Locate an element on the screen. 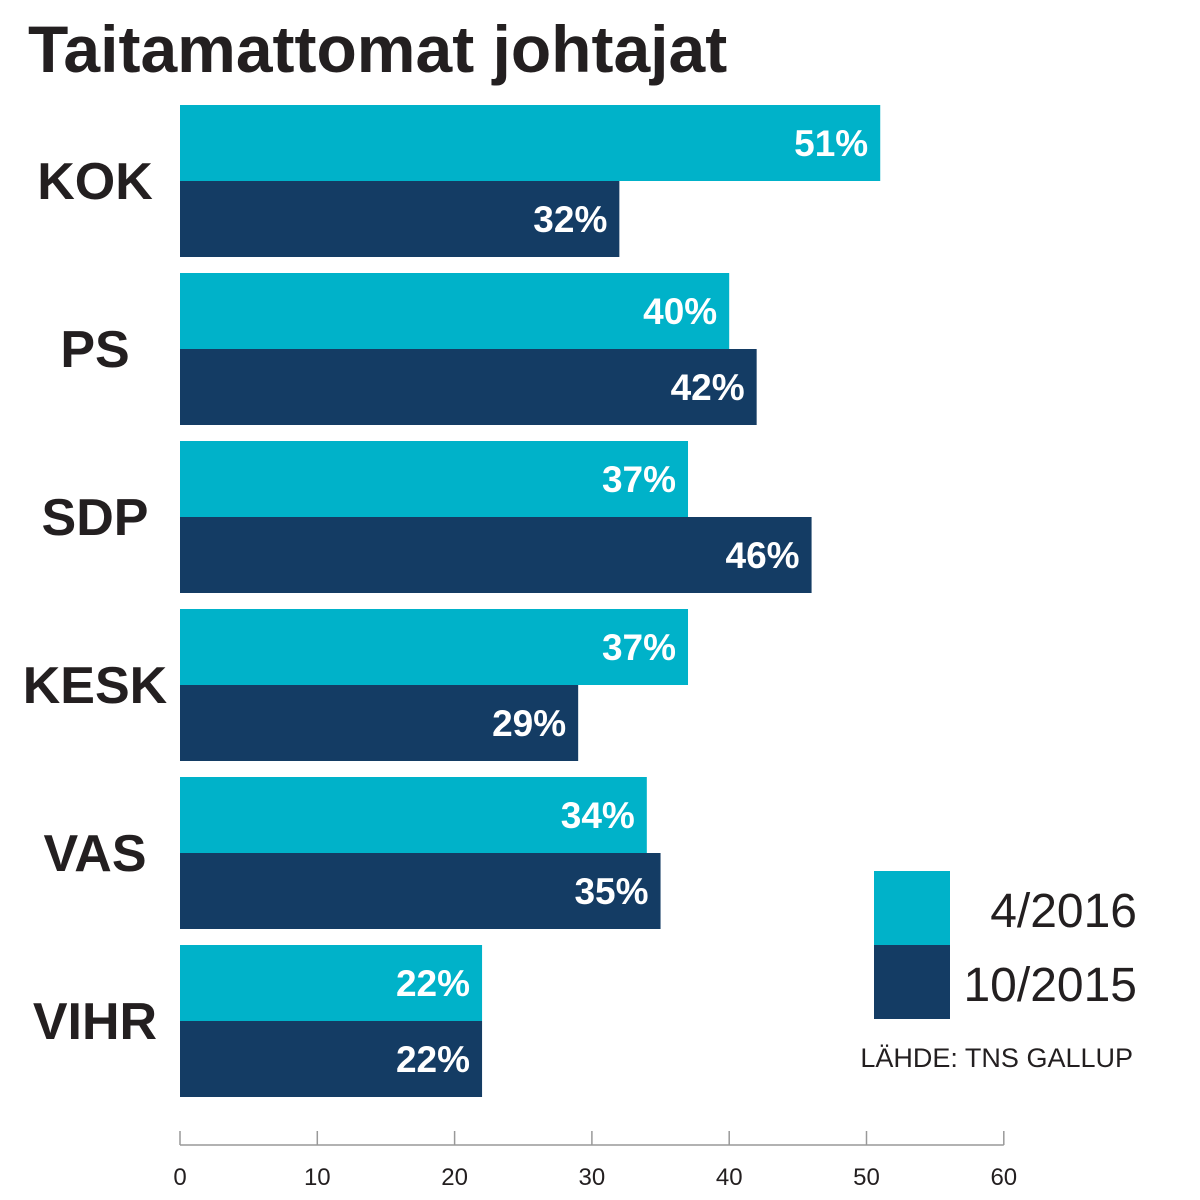  value-label-ps-series-1: 40% is located at coordinates (680, 311).